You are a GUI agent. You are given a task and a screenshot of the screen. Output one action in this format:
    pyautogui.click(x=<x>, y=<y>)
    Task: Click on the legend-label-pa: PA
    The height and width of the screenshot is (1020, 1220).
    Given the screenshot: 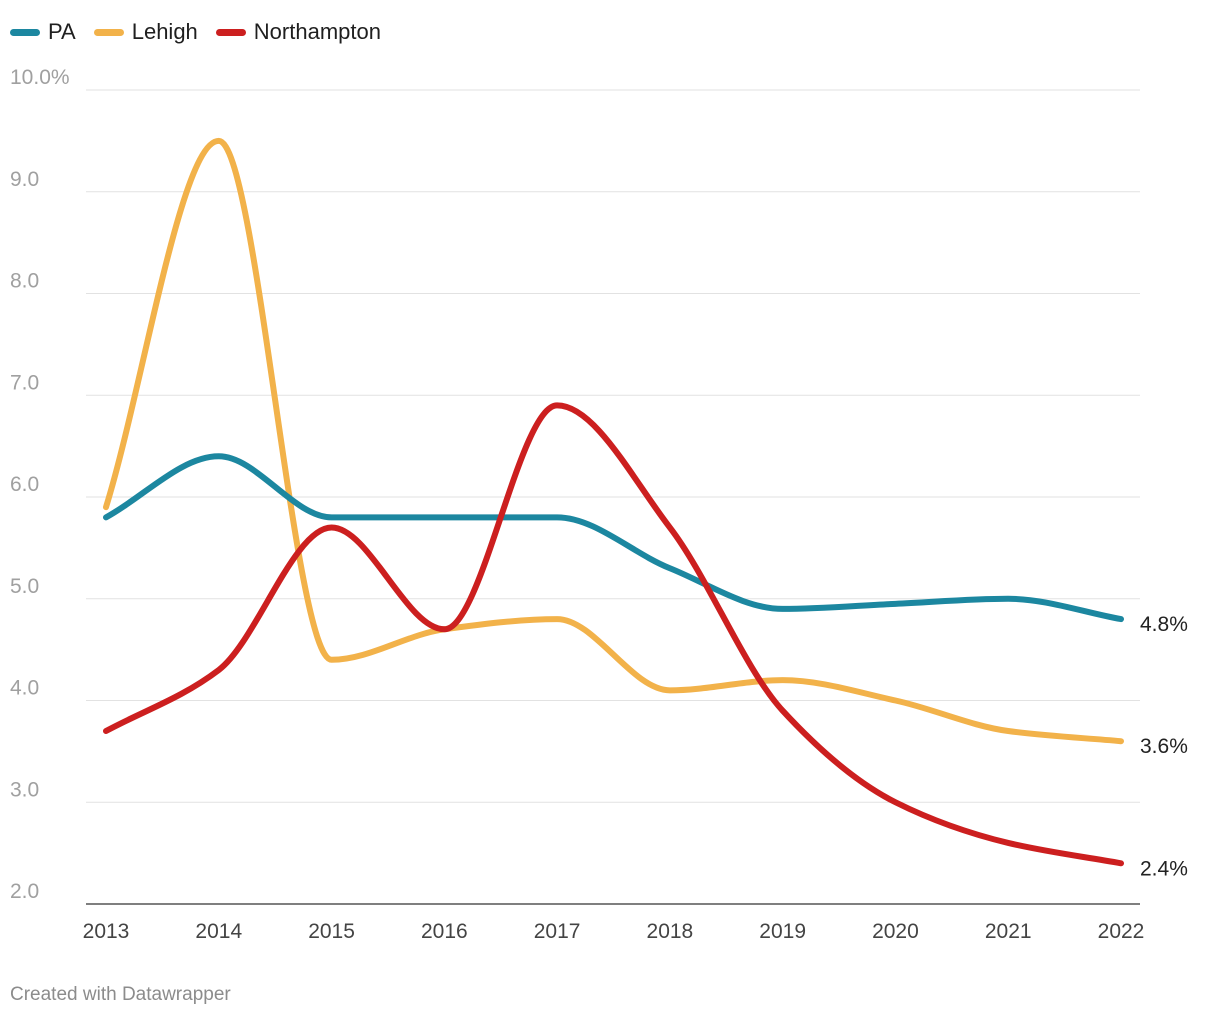 What is the action you would take?
    pyautogui.click(x=62, y=31)
    